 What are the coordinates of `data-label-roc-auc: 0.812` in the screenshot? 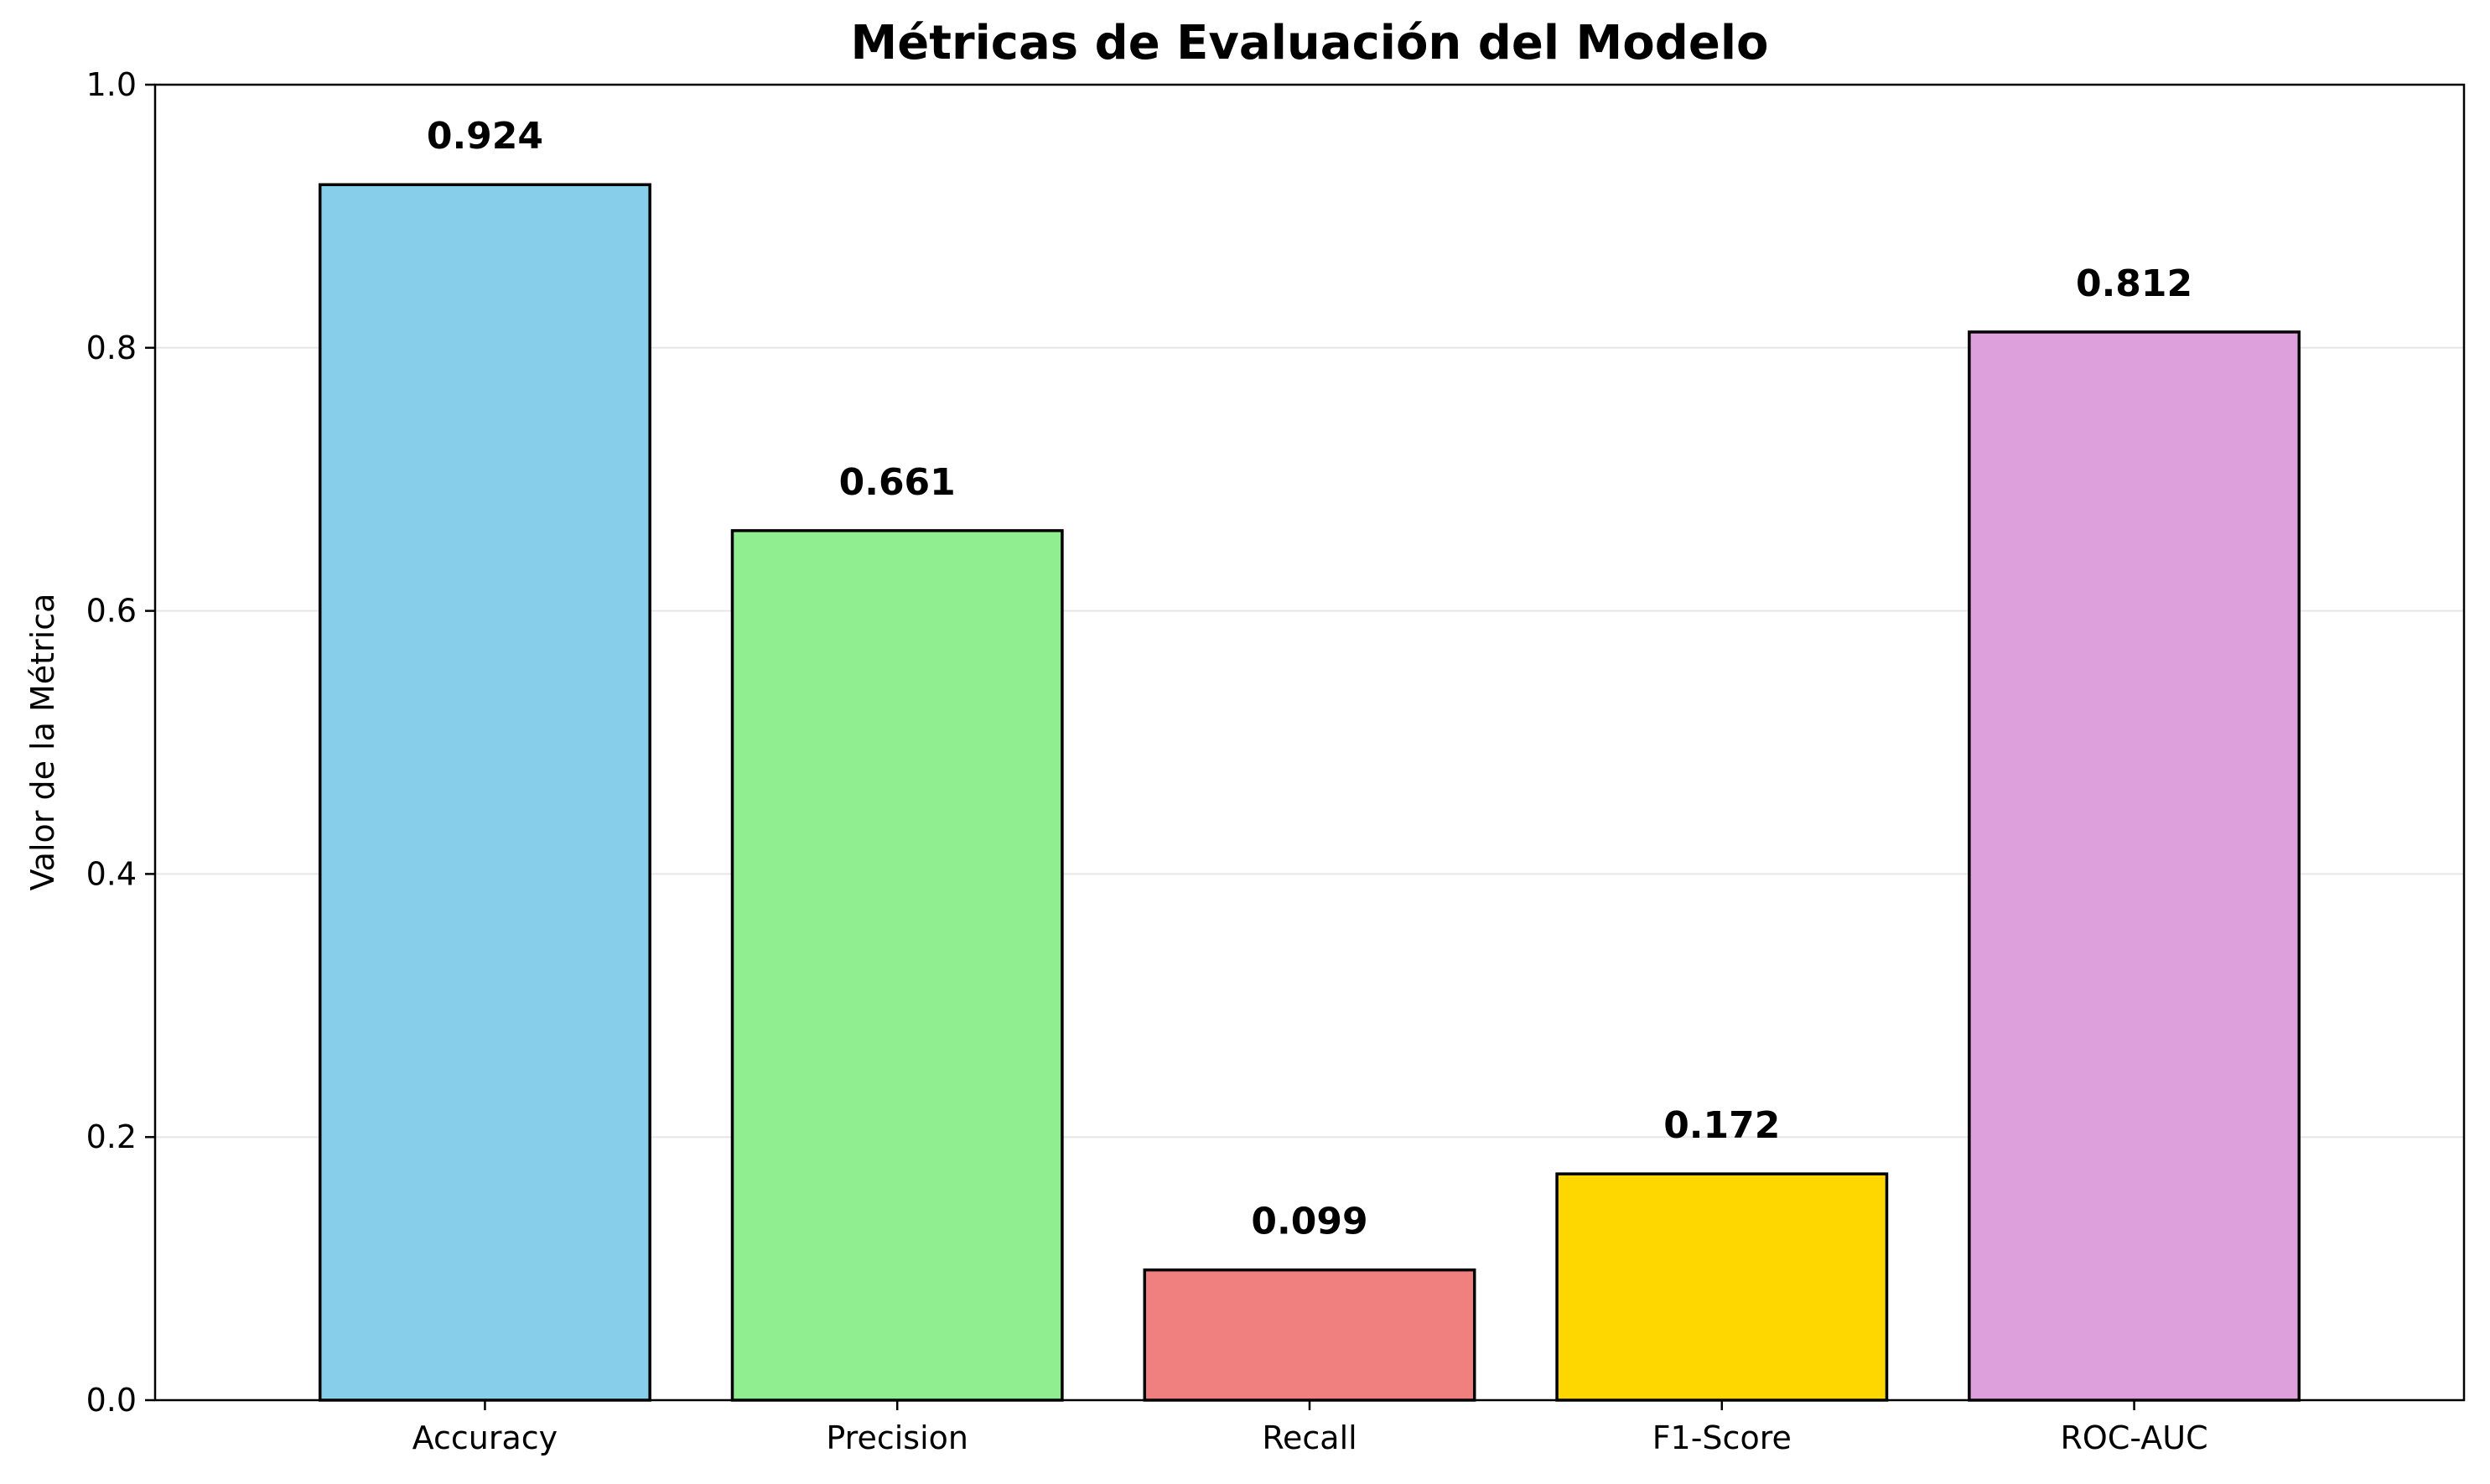 It's located at (2134, 283).